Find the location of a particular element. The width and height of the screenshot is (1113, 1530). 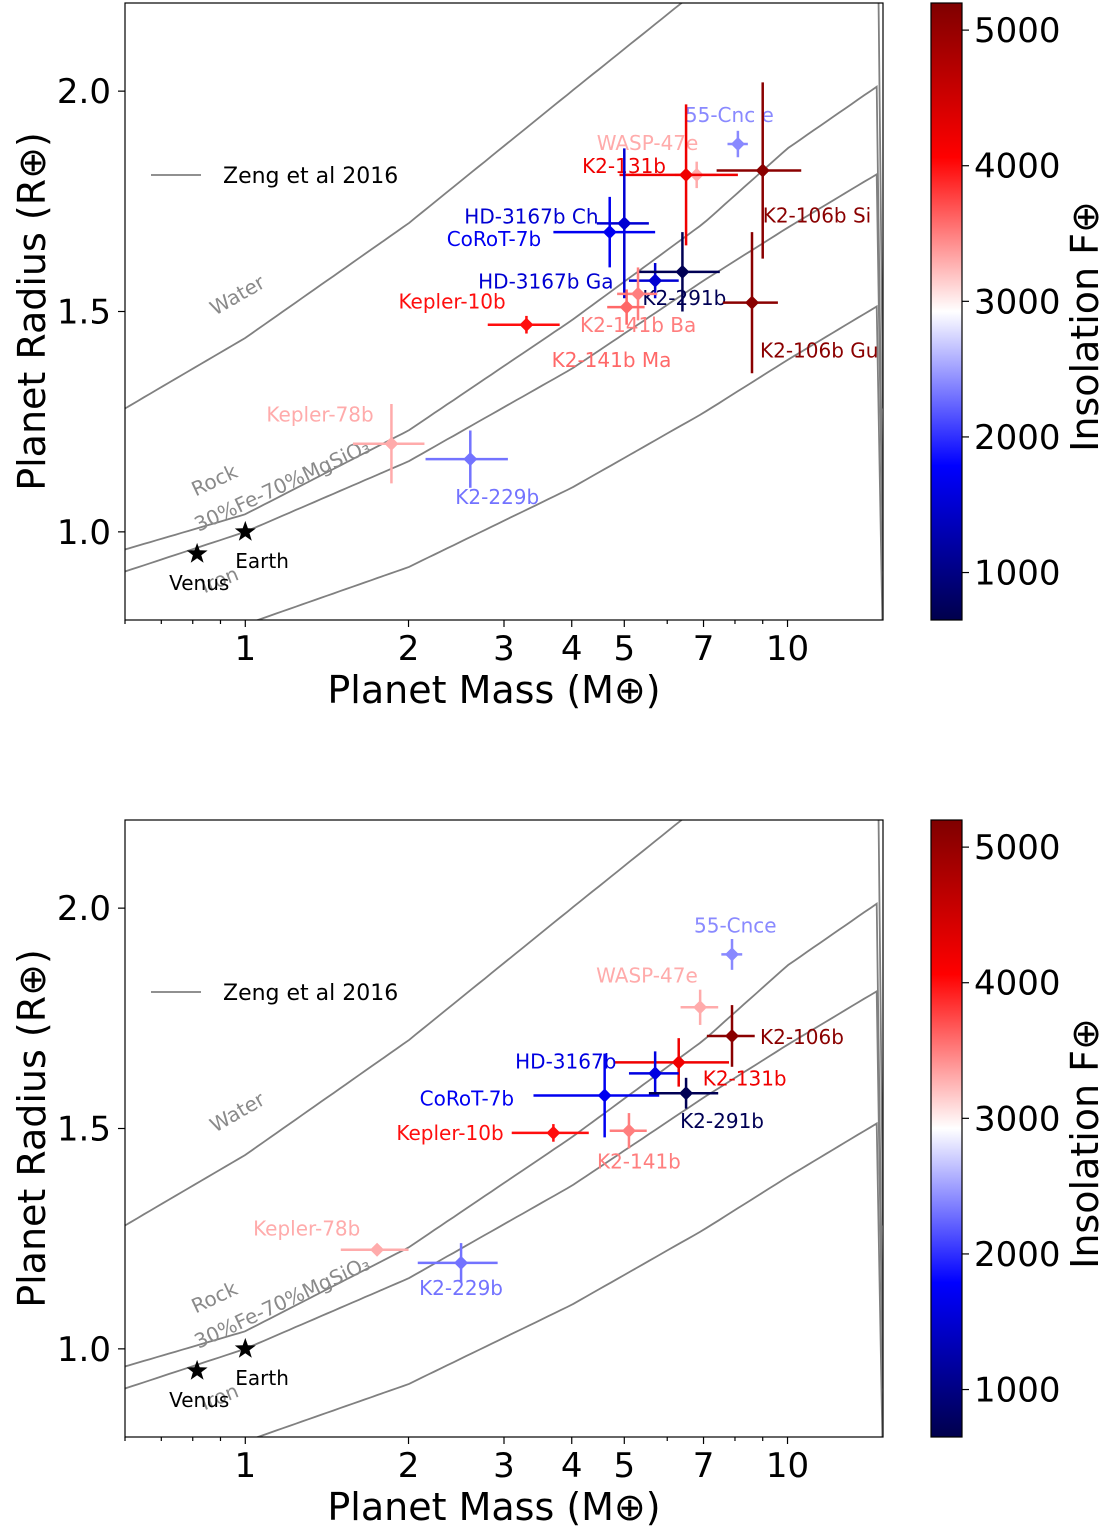

planet-point: HD-3167b Ga is located at coordinates (578, 281).